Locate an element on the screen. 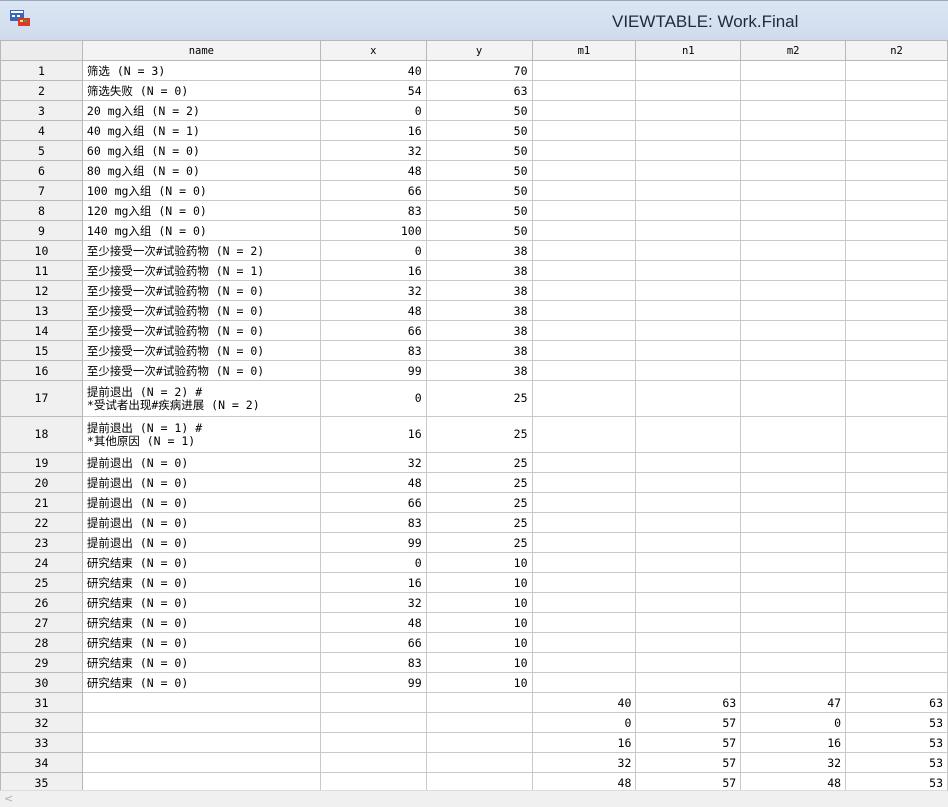  cell-x: 40 is located at coordinates (373, 70).